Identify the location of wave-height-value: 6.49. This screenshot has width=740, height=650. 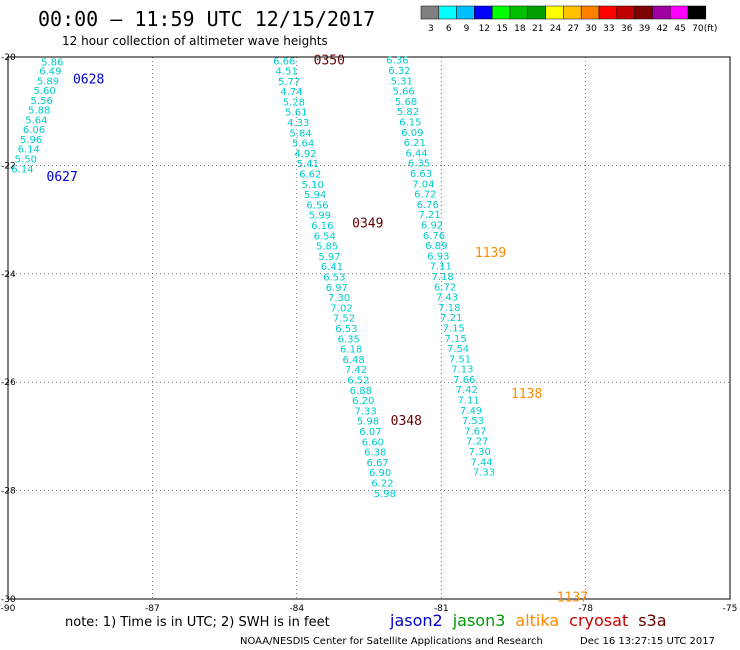
(50, 72).